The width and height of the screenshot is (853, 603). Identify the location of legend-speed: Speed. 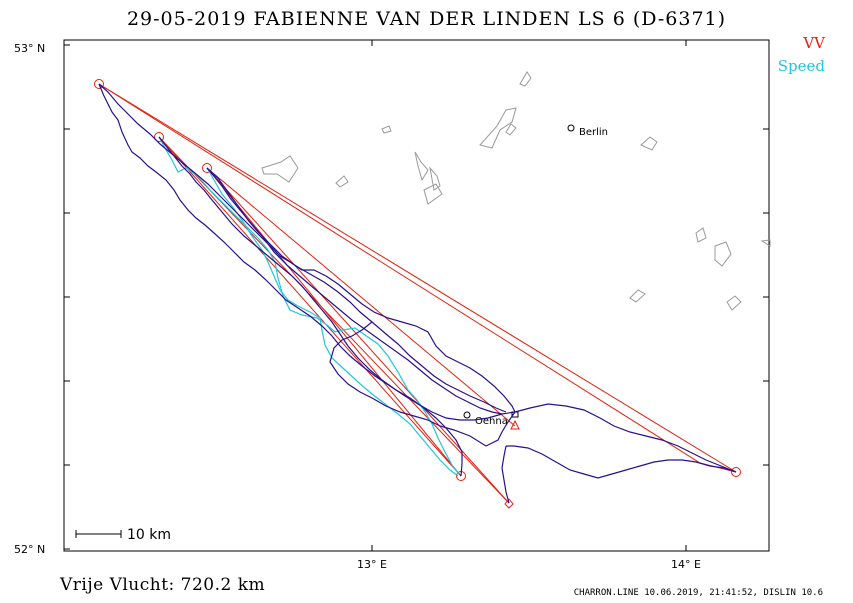
(801, 66).